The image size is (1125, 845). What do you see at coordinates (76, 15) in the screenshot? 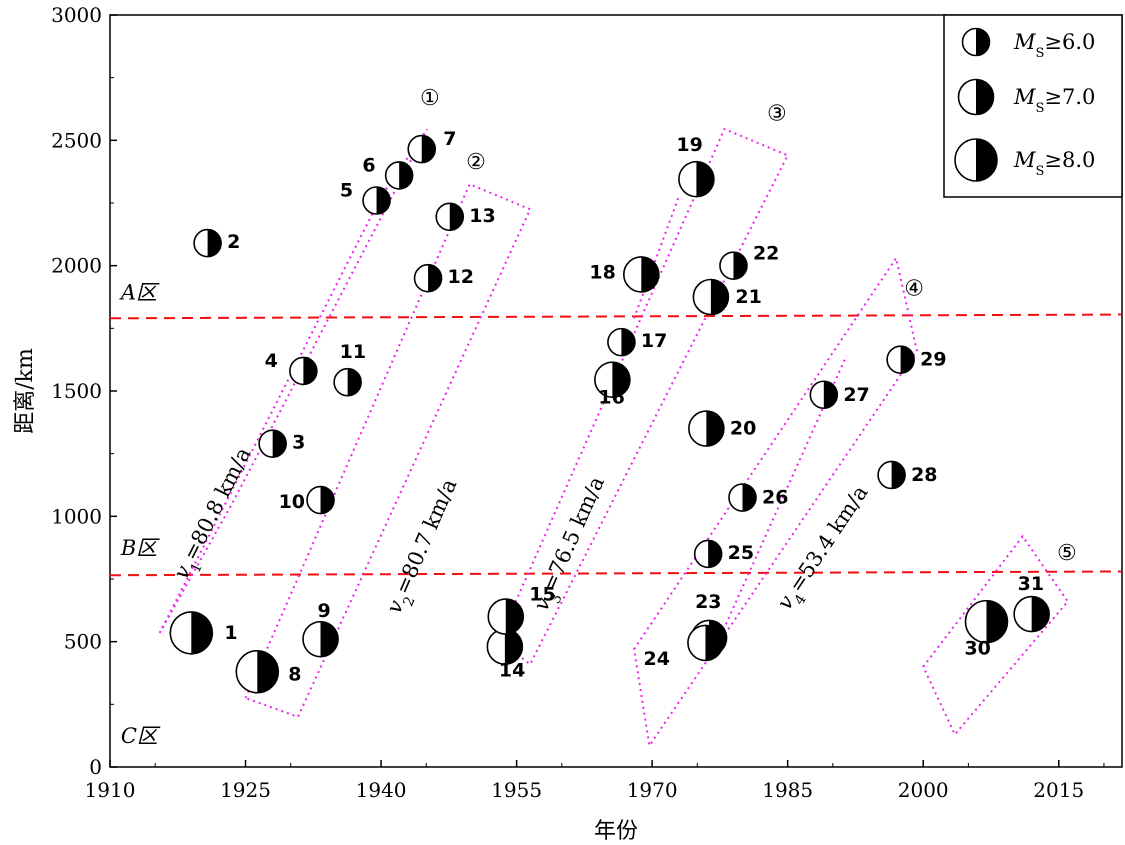
I see `y-tick-label: 3000` at bounding box center [76, 15].